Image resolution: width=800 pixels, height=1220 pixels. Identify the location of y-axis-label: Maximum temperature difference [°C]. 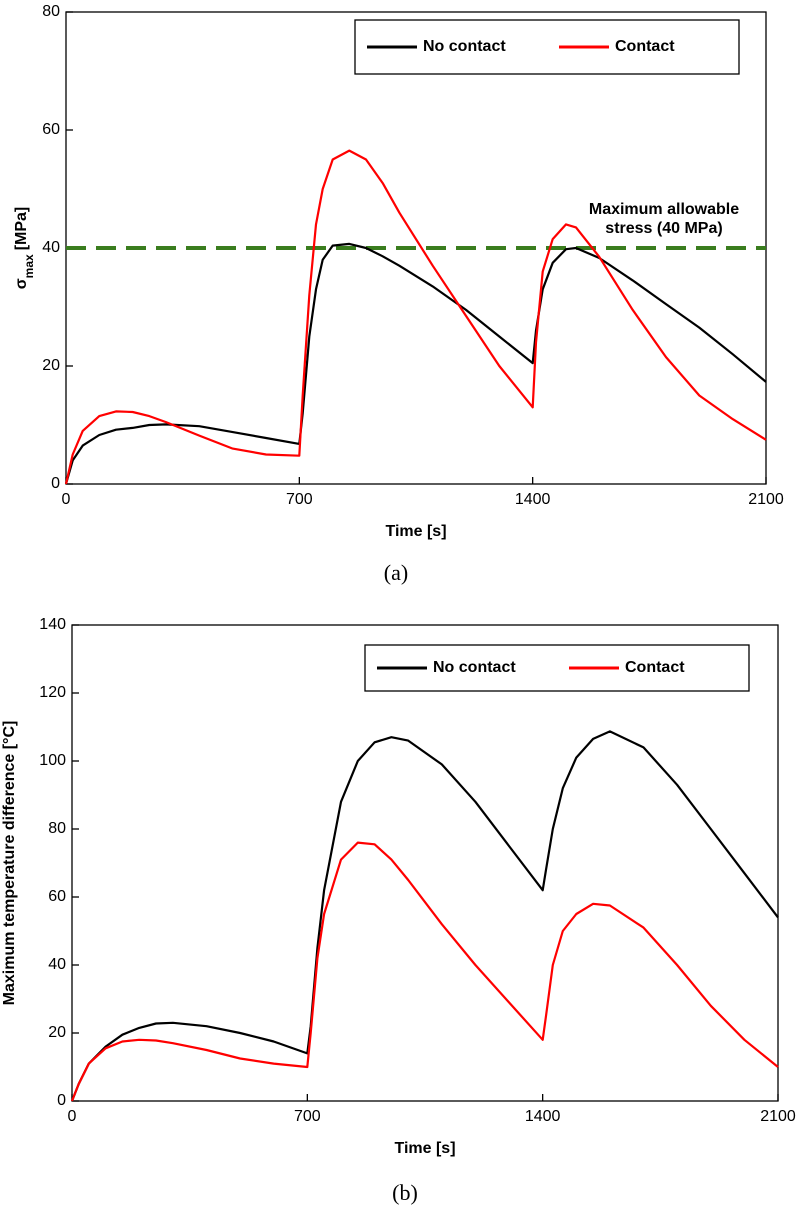
(9, 863).